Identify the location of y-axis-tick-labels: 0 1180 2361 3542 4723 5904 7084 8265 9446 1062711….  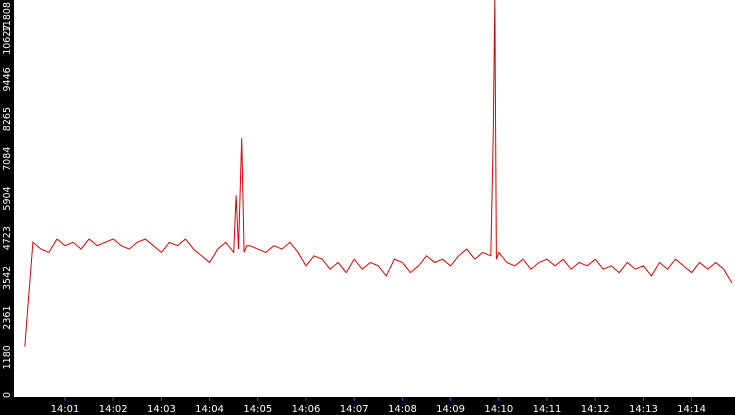
(7, 200).